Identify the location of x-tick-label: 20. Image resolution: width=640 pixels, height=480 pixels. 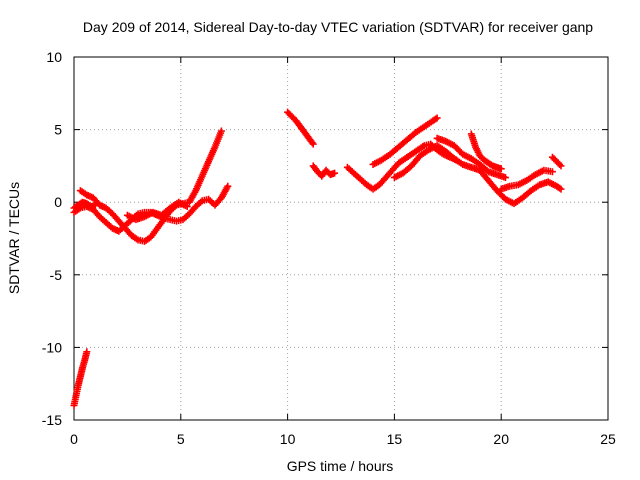
(501, 439).